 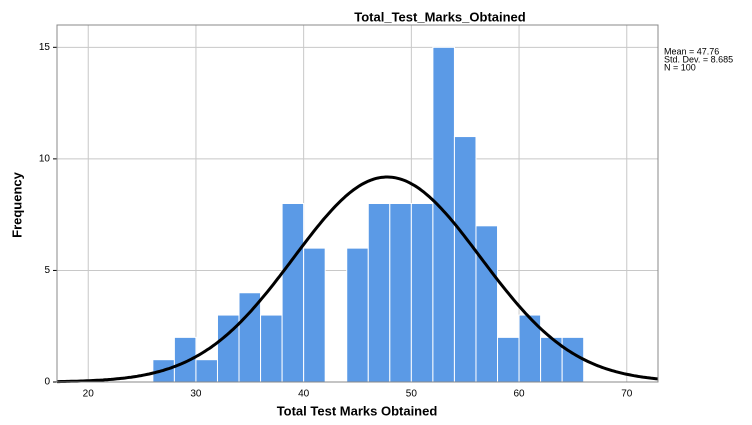 I want to click on x-tick-label: 70, so click(x=627, y=394).